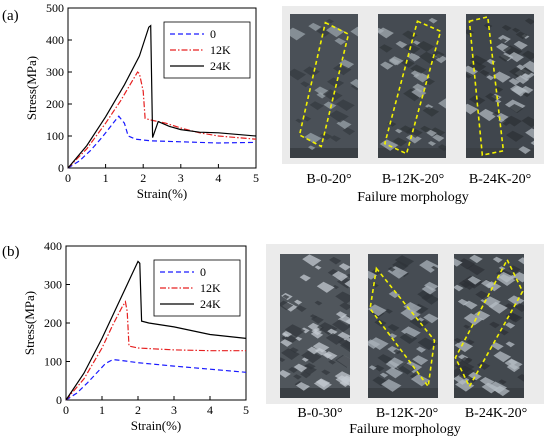 The height and width of the screenshot is (439, 550). What do you see at coordinates (61, 168) in the screenshot?
I see `y-tick-label: 0` at bounding box center [61, 168].